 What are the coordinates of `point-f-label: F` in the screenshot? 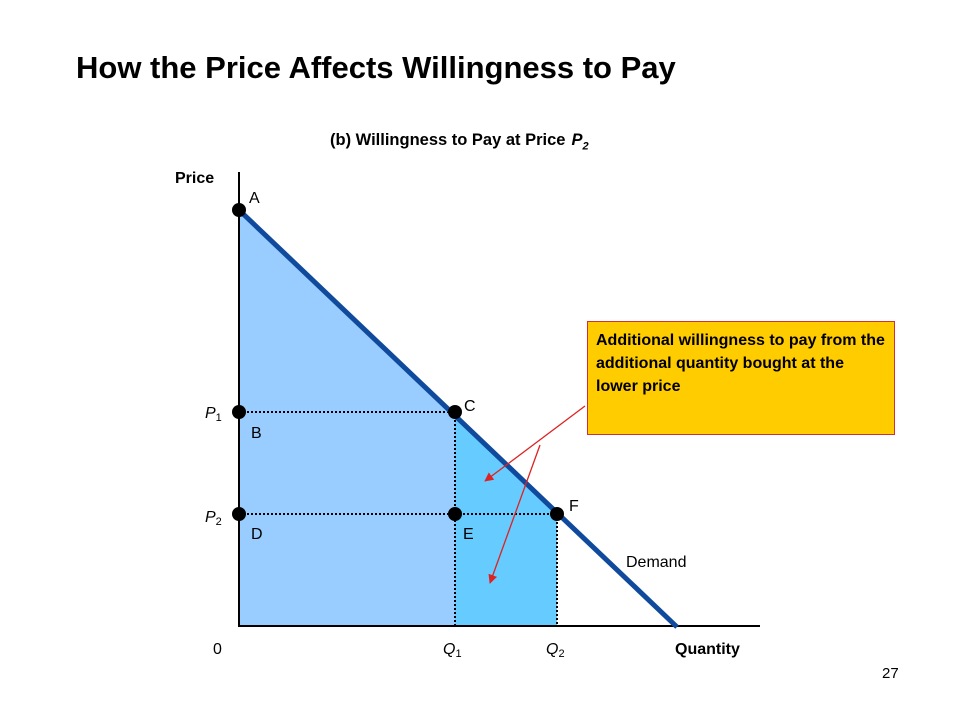 It's located at (574, 506).